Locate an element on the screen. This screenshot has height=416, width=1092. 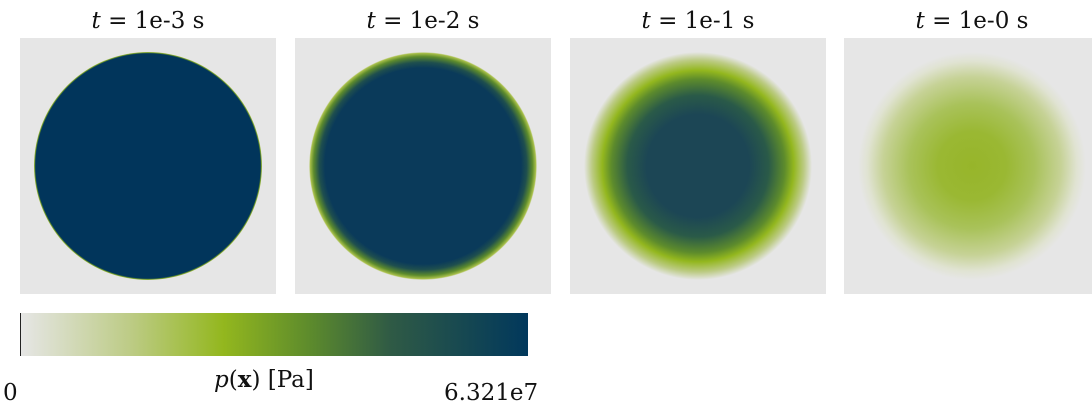
title-value: = 1e-2 s is located at coordinates (427, 21).